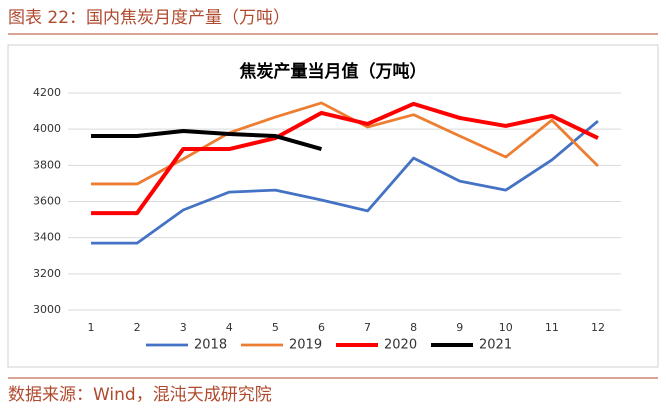 This screenshot has width=666, height=414. Describe the element at coordinates (47, 273) in the screenshot. I see `y-tick-label: 3200` at that location.